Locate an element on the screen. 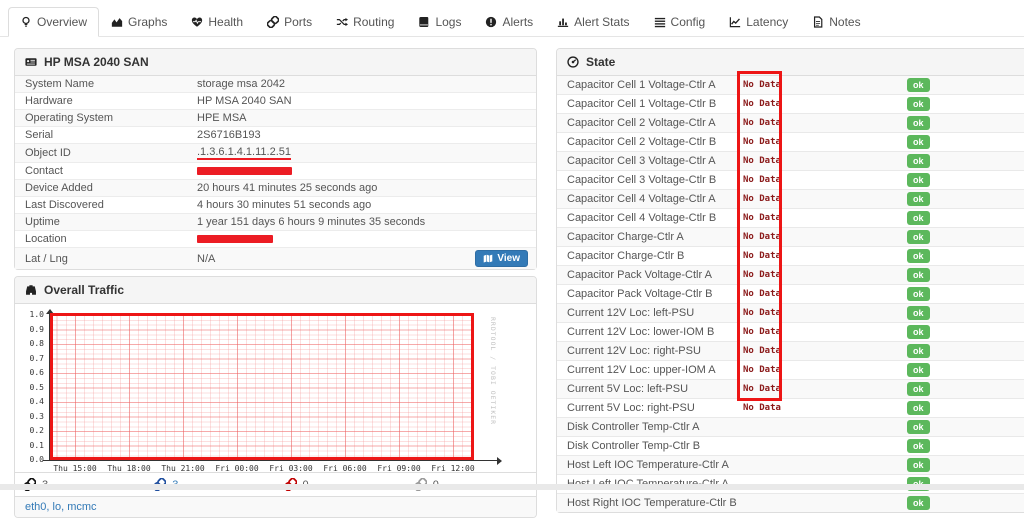 Image resolution: width=1024 pixels, height=518 pixels. sensor-label: Capacitor Cell 2 Voltage-Ctlr A is located at coordinates (641, 123).